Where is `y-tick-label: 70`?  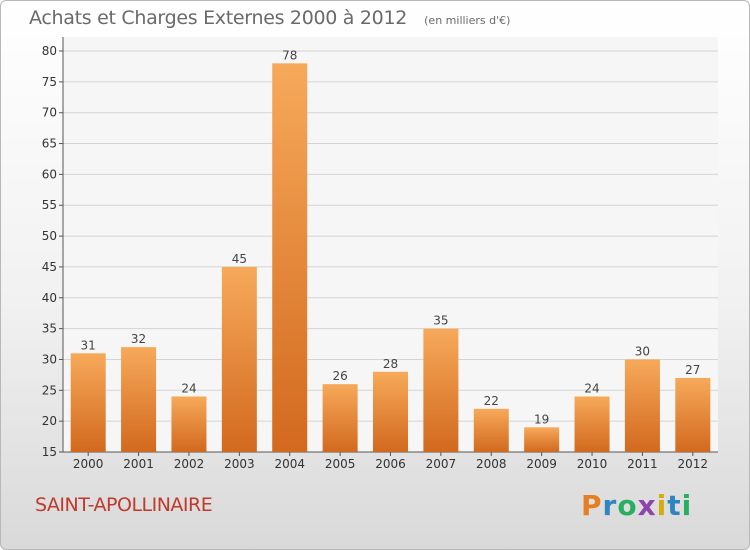 y-tick-label: 70 is located at coordinates (49, 113).